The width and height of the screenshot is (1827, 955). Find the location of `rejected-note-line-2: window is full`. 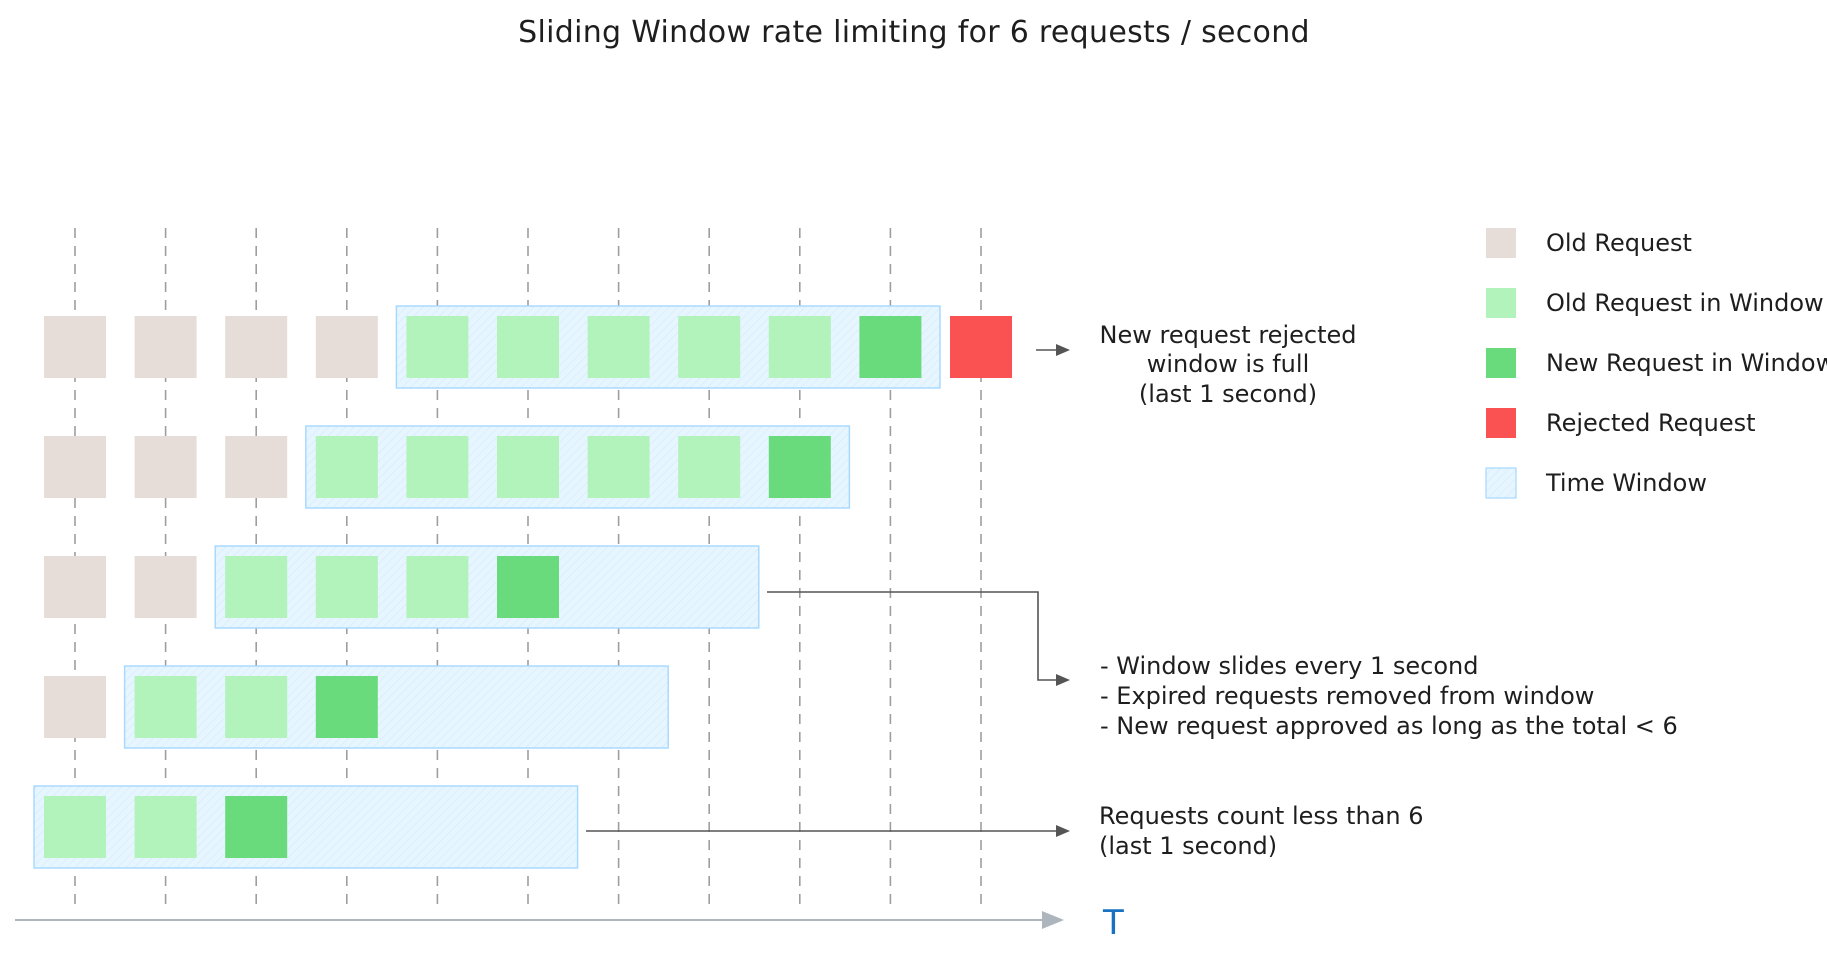

rejected-note-line-2: window is full is located at coordinates (1228, 364).